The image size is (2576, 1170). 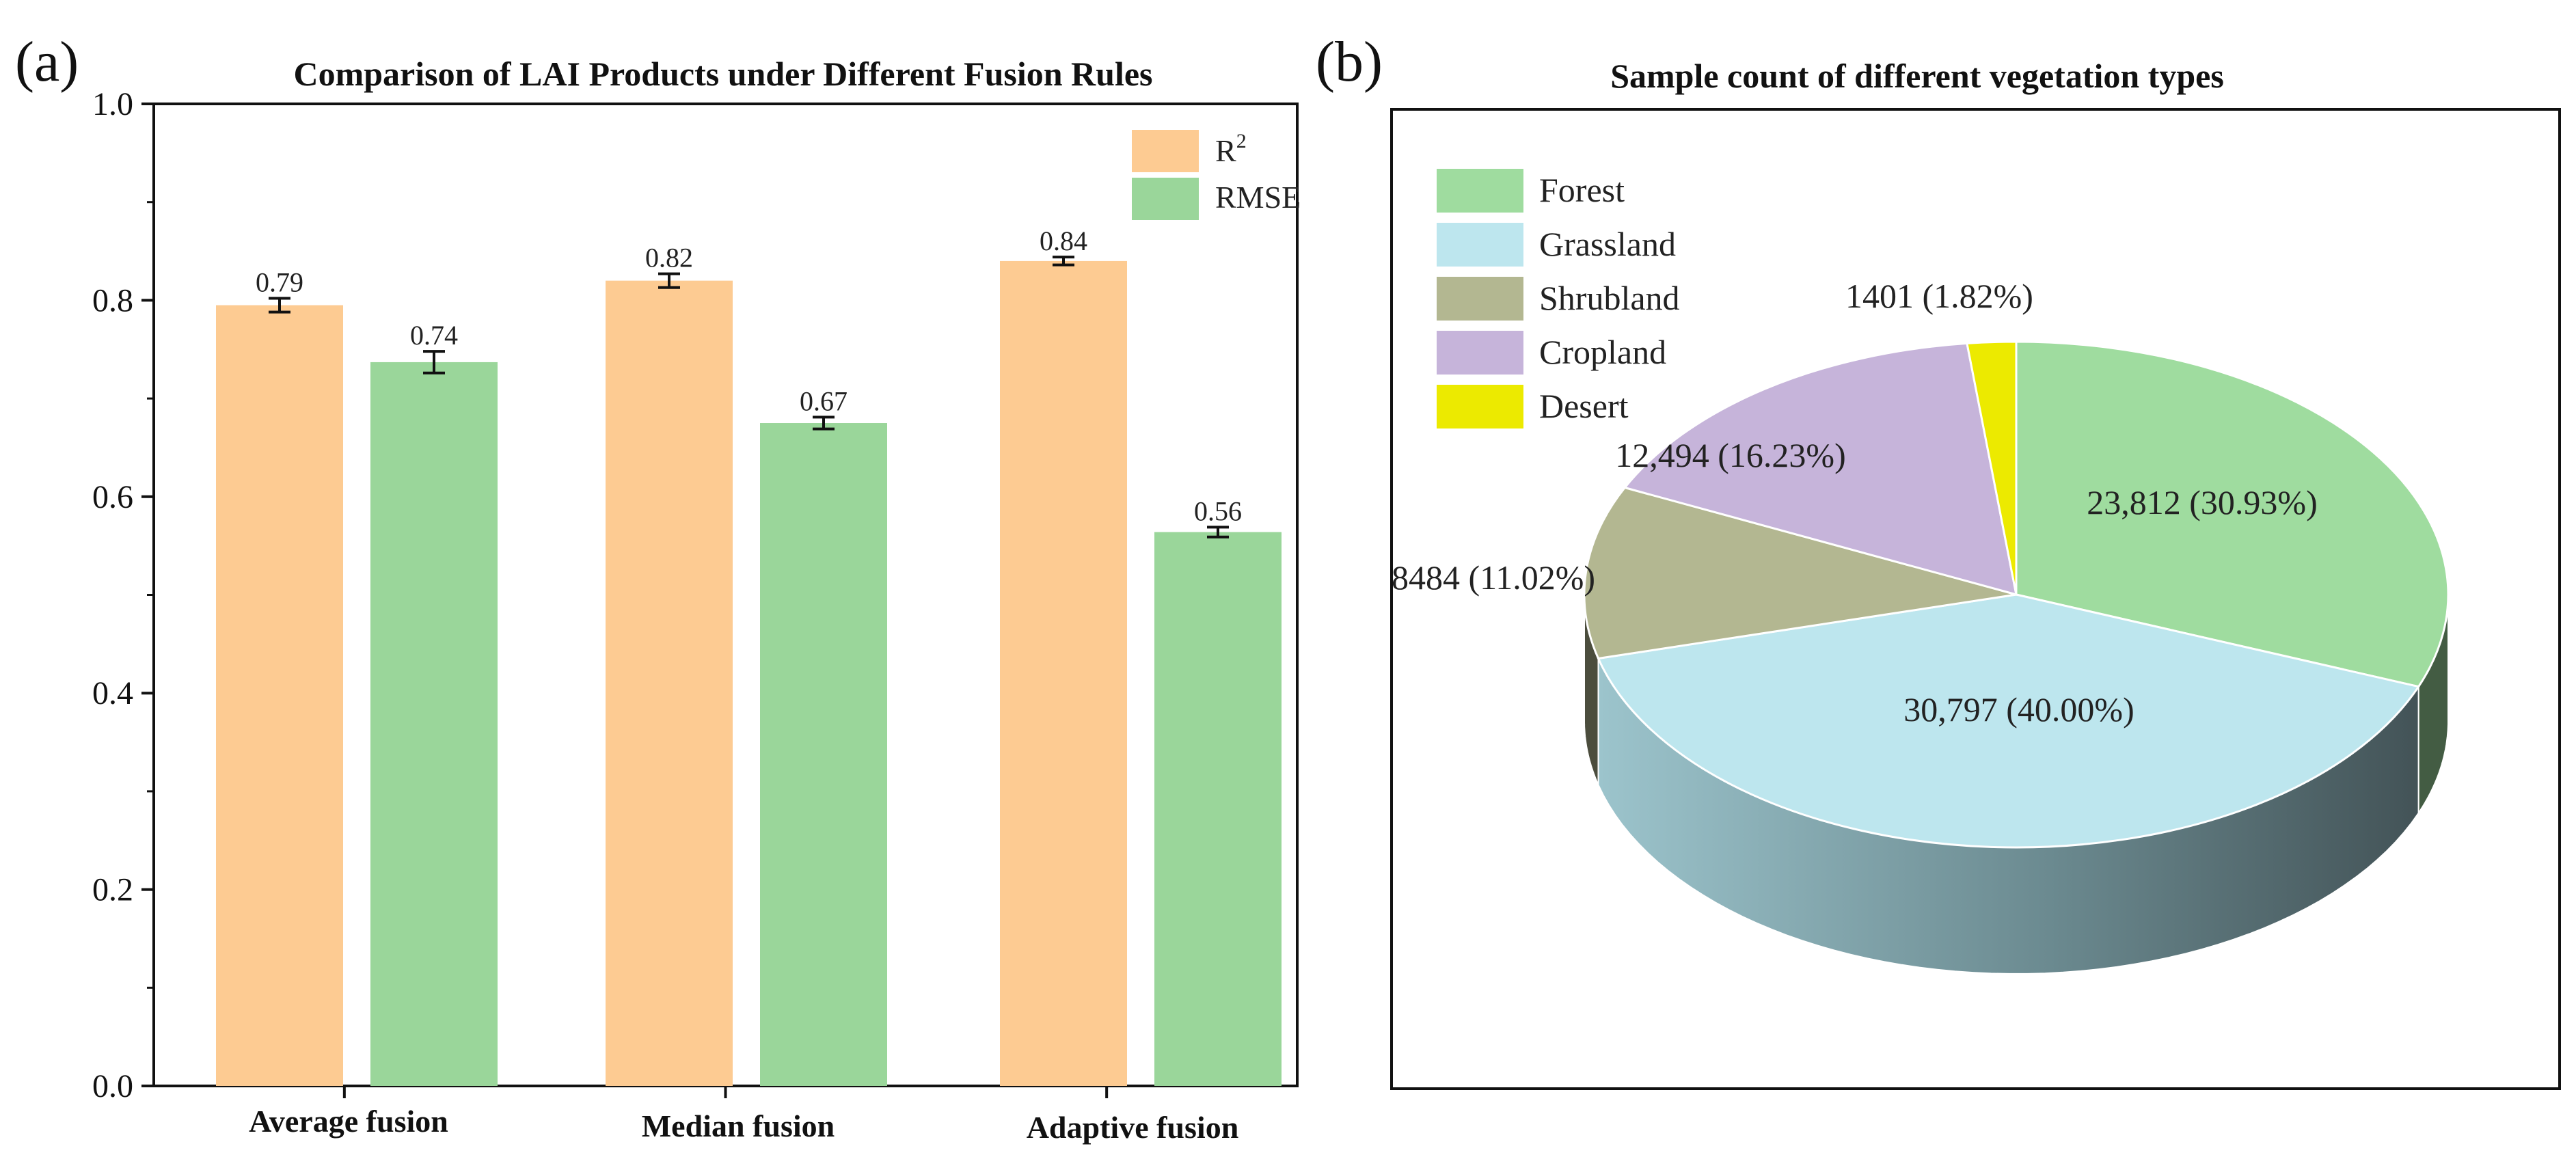 I want to click on data-label: 0.67, so click(x=824, y=400).